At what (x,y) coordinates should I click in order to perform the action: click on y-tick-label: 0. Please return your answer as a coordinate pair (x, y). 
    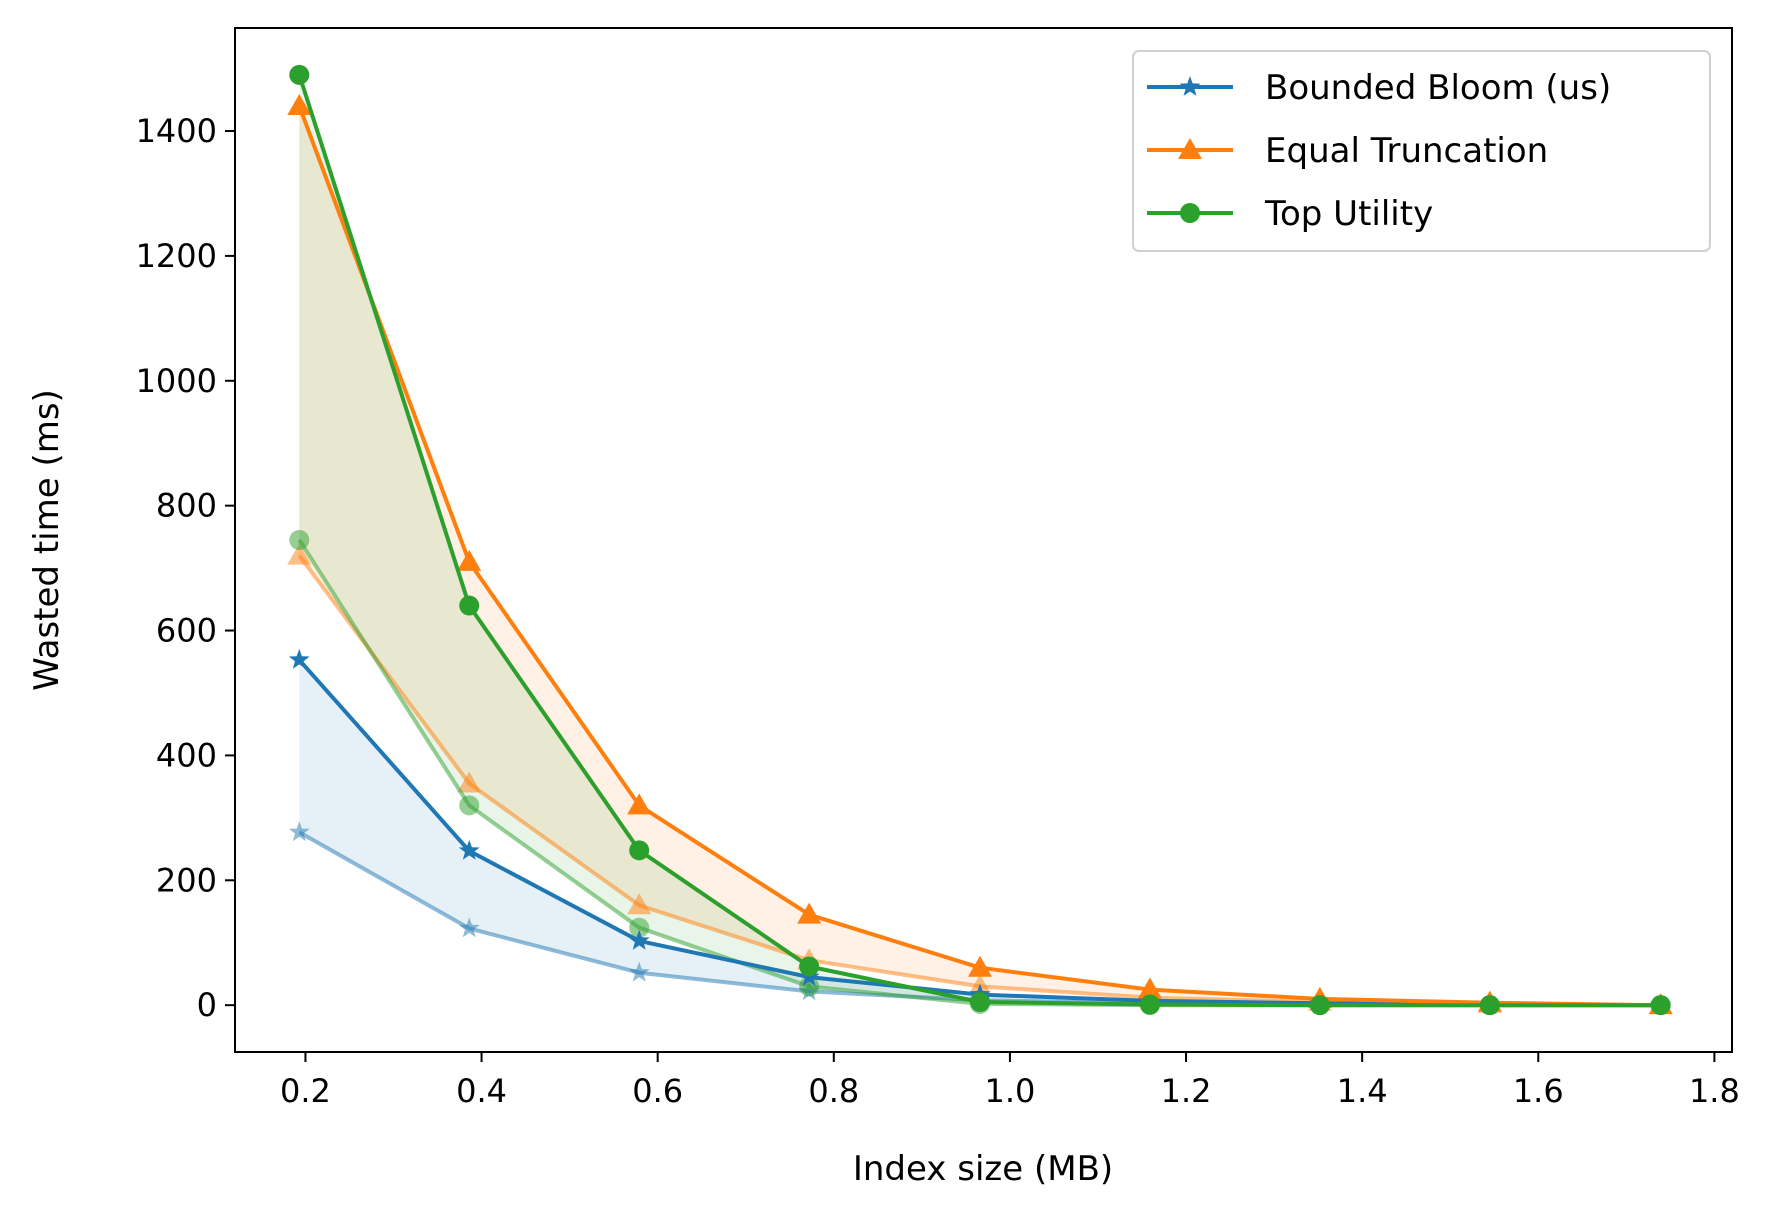
    Looking at the image, I should click on (207, 1005).